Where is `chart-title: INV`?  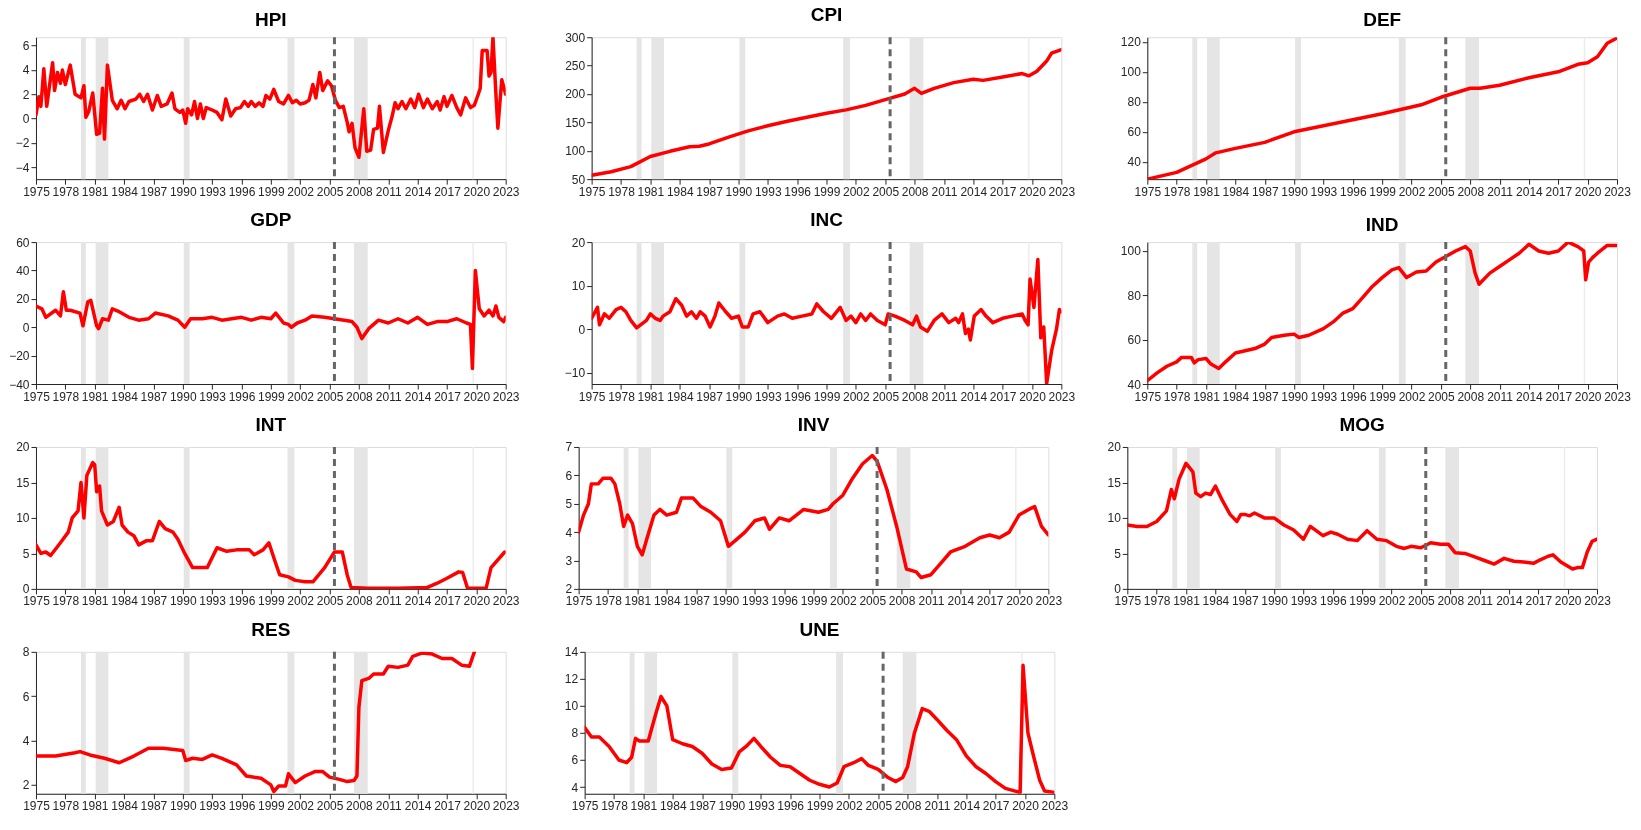
chart-title: INV is located at coordinates (813, 424).